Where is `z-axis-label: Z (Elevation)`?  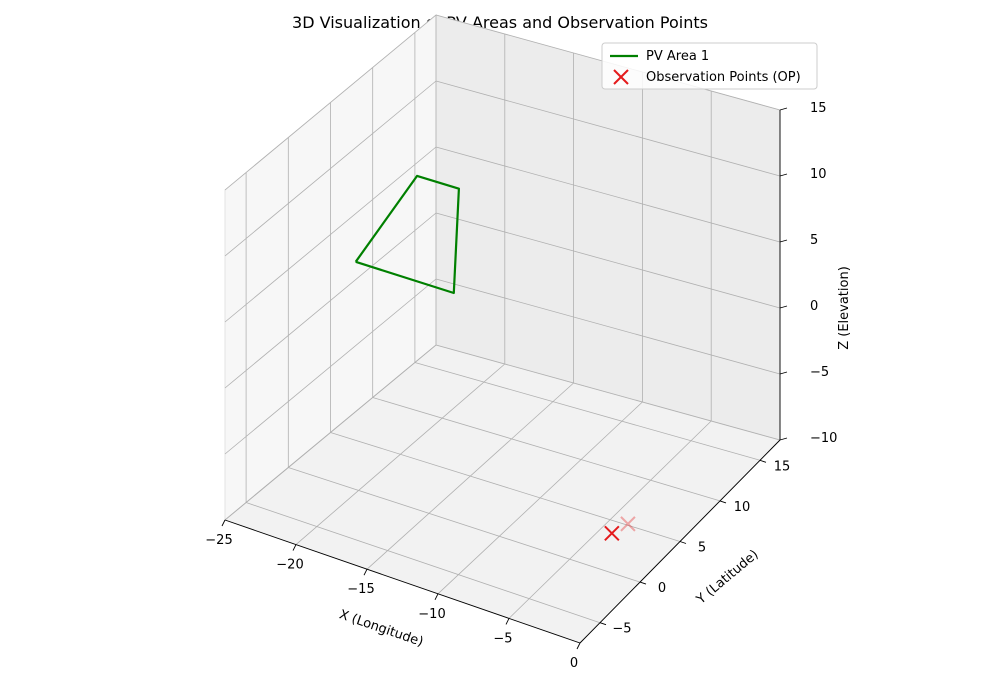 z-axis-label: Z (Elevation) is located at coordinates (844, 308).